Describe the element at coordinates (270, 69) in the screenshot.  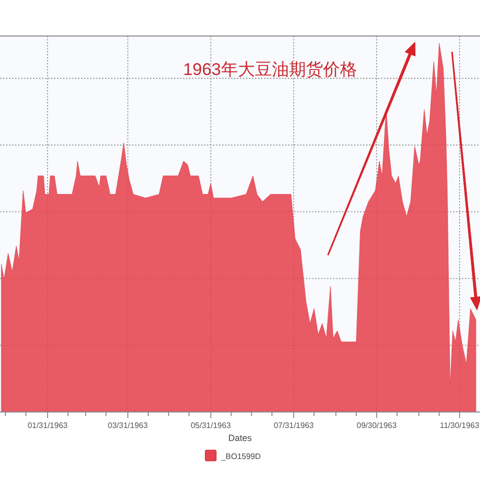
I see `text: 1963年大豆油期货价格` at that location.